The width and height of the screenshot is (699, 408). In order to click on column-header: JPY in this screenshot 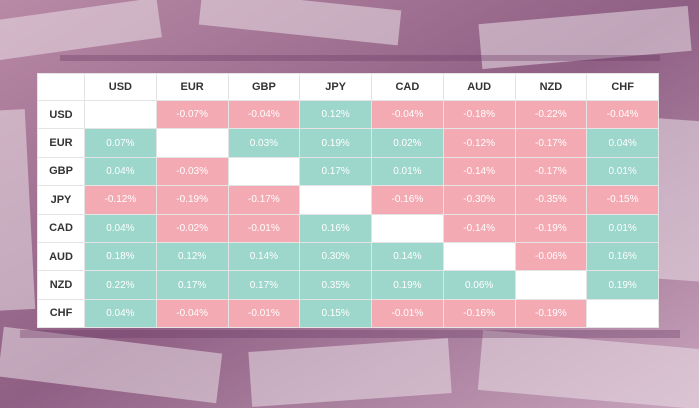, I will do `click(335, 87)`.